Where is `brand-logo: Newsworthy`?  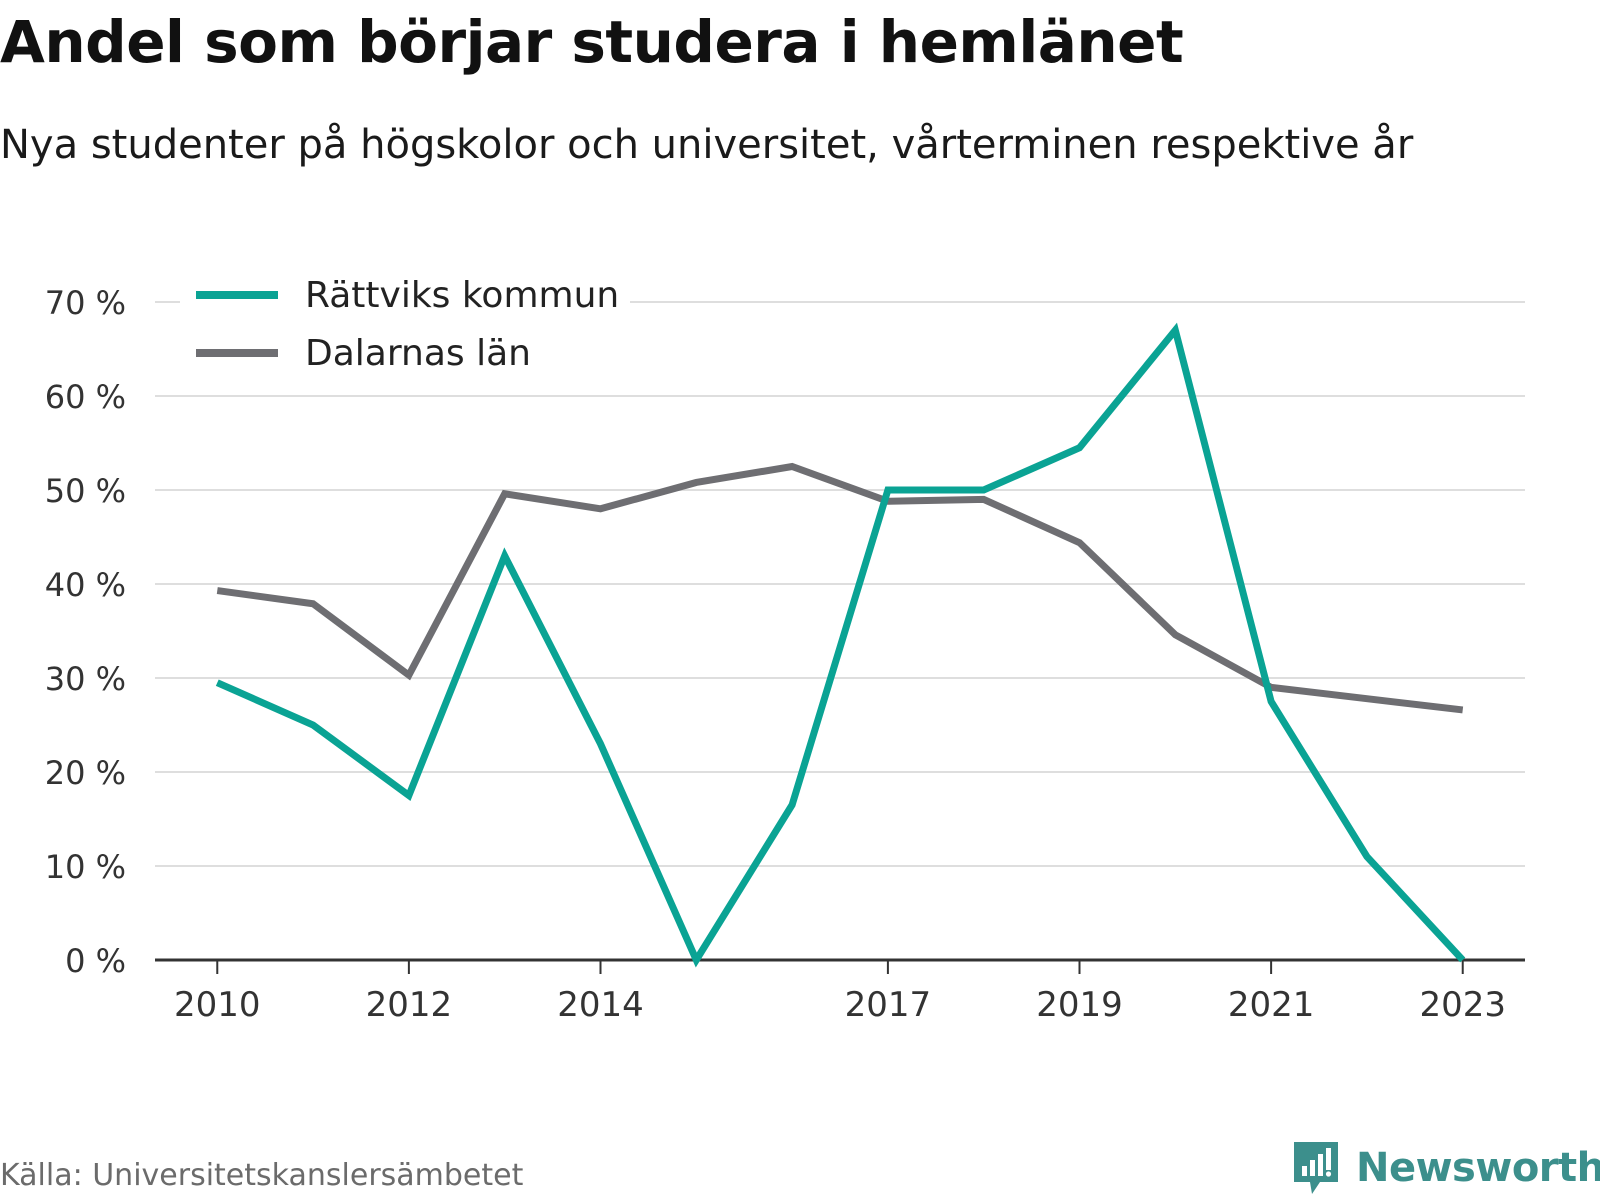
brand-logo: Newsworthy is located at coordinates (1445, 1168).